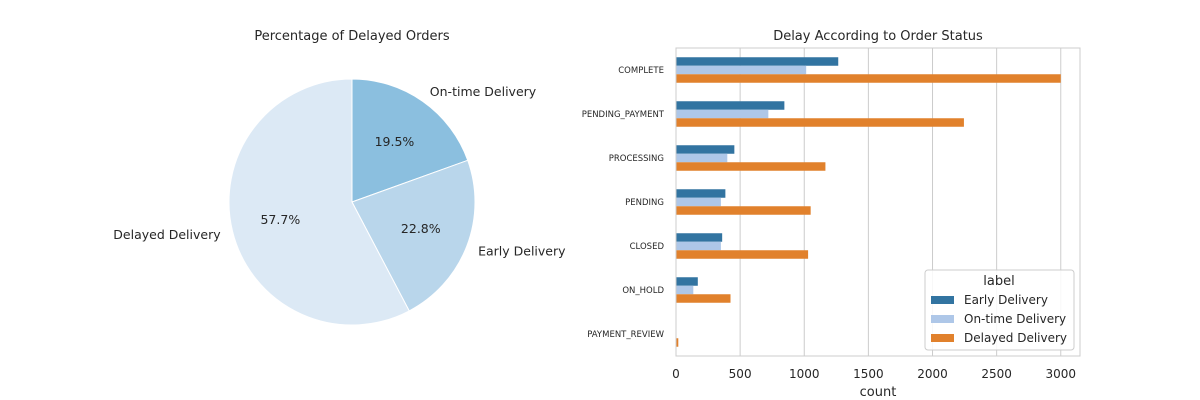 Image resolution: width=1200 pixels, height=400 pixels. I want to click on bar-on-hold-delayed-delivery, so click(703, 298).